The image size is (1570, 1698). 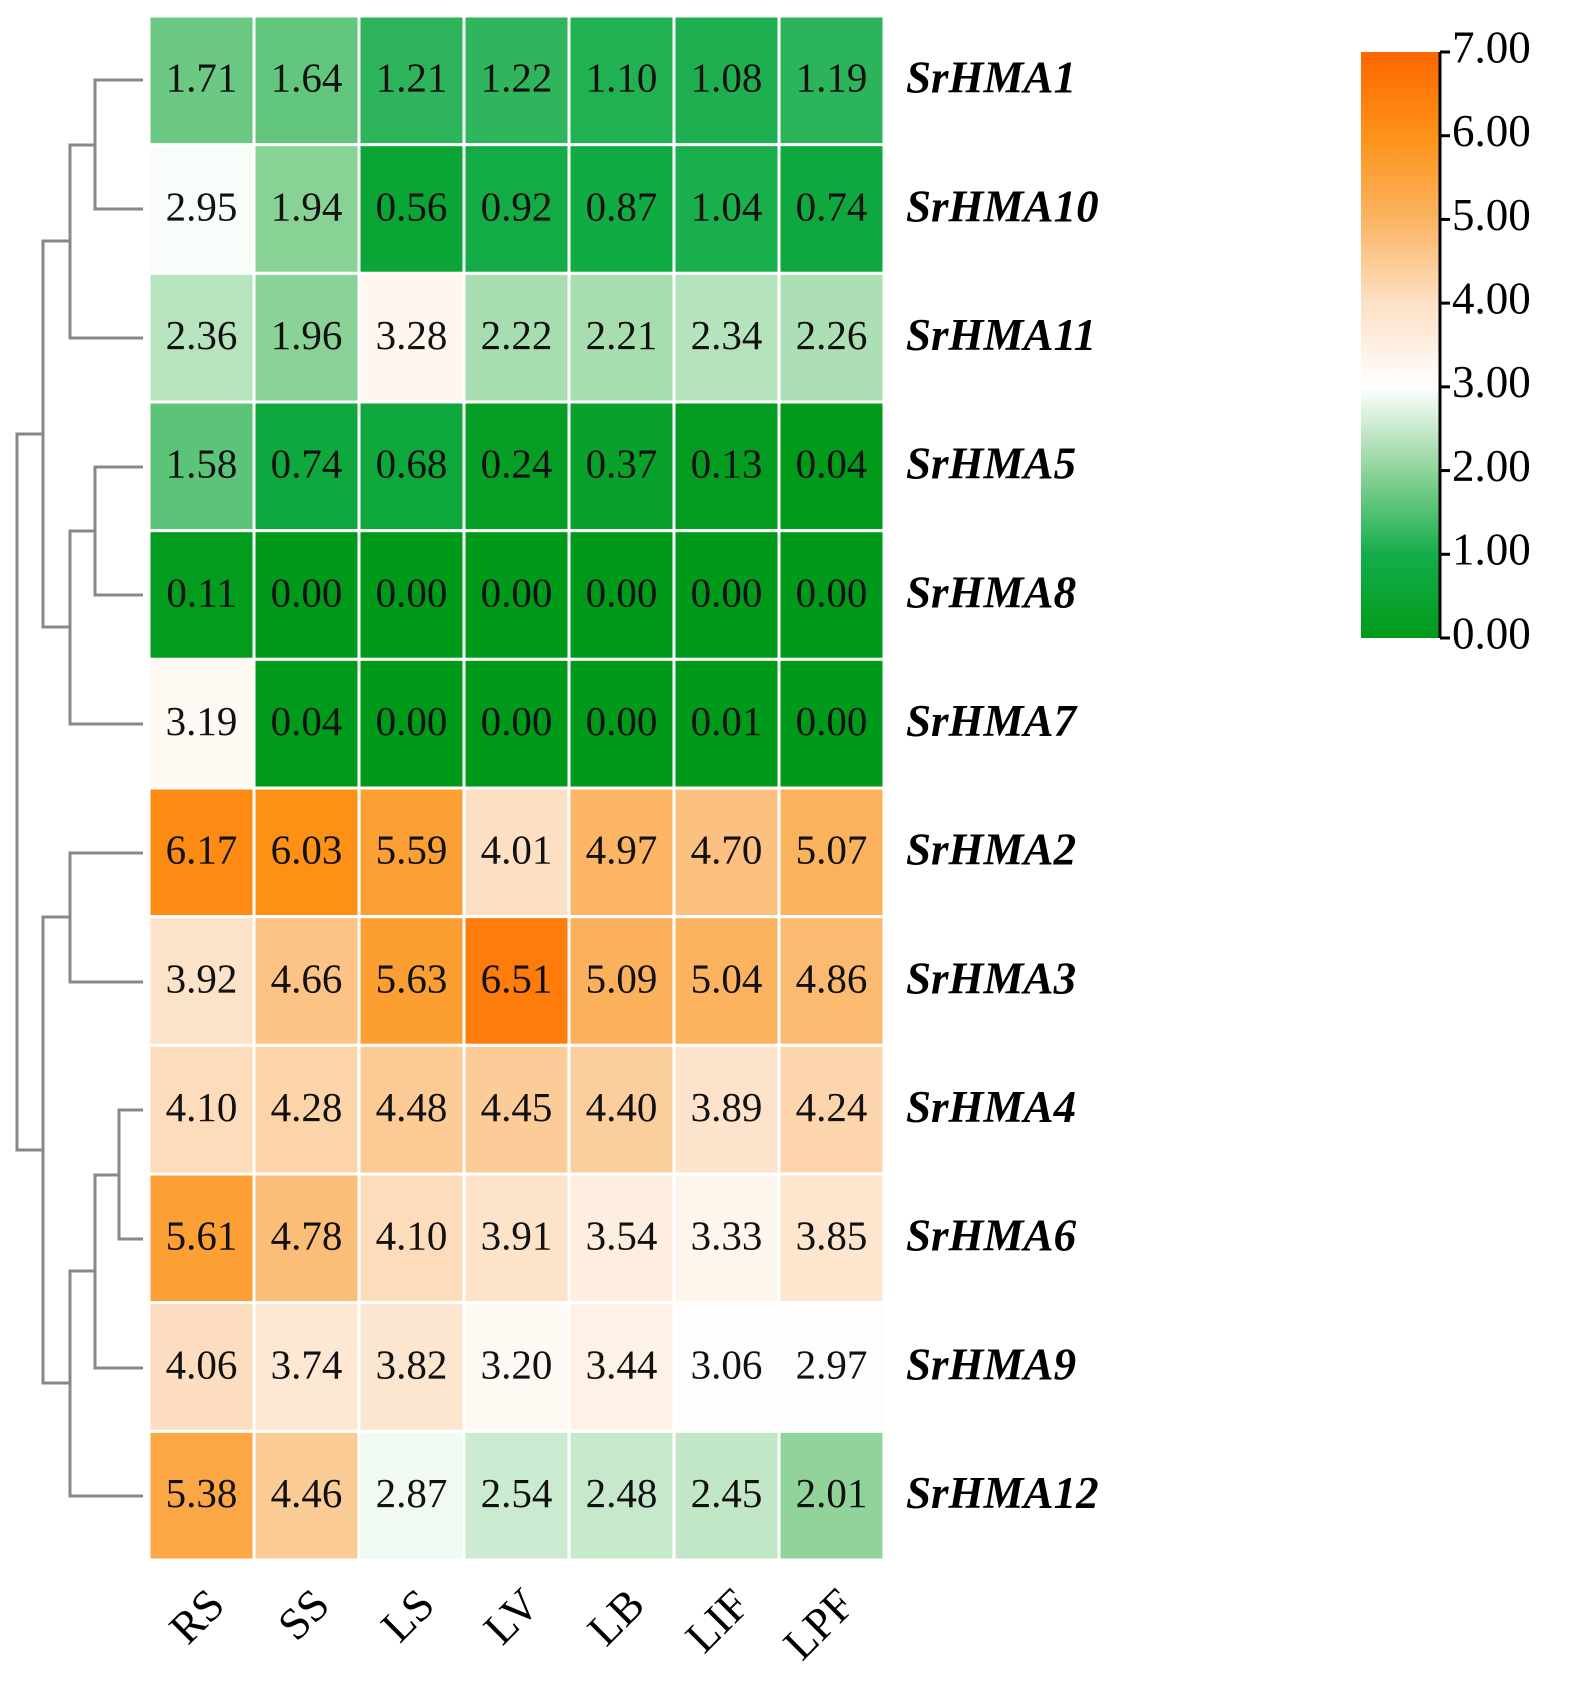 What do you see at coordinates (727, 978) in the screenshot?
I see `cell-label: 5.04` at bounding box center [727, 978].